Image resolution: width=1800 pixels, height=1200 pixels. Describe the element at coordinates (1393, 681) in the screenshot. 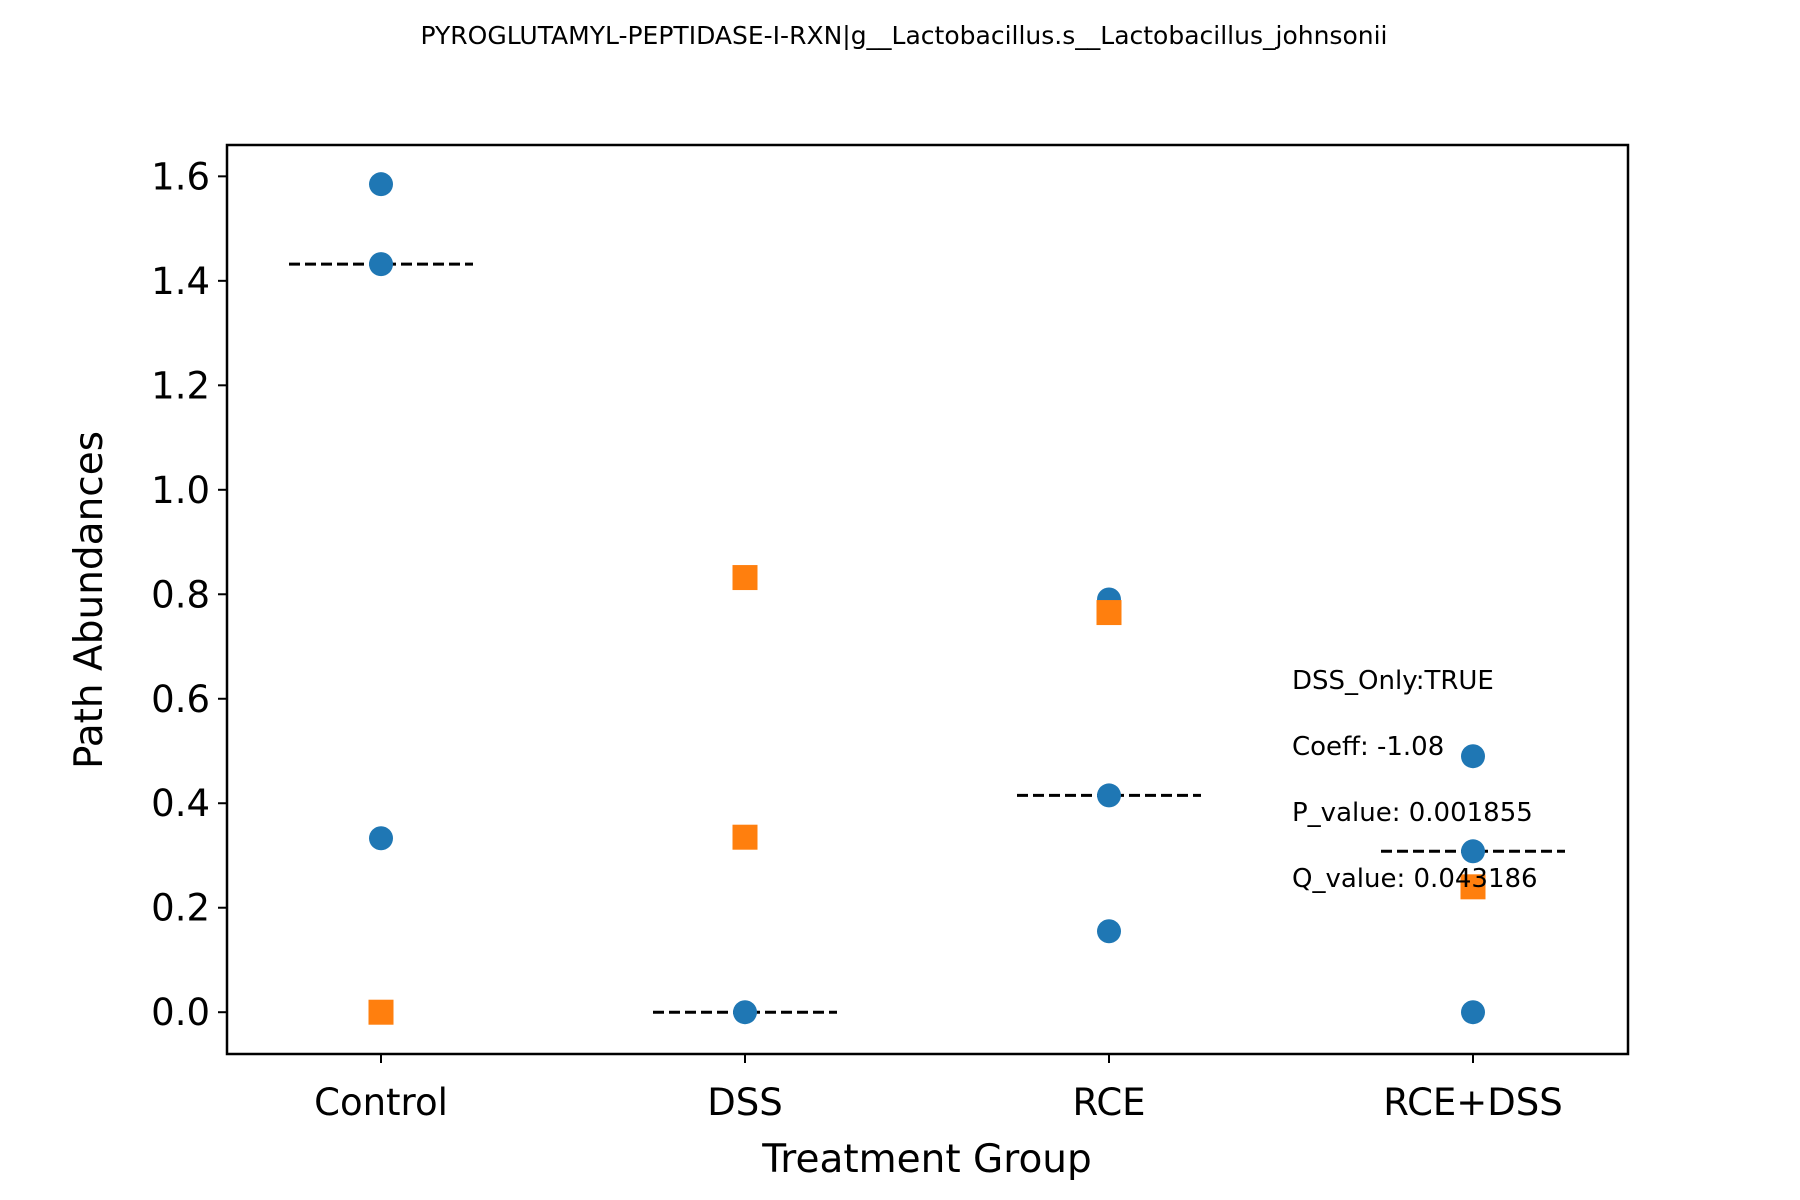

I see `stats-annotation-line: DSS_Only:TRUE` at that location.